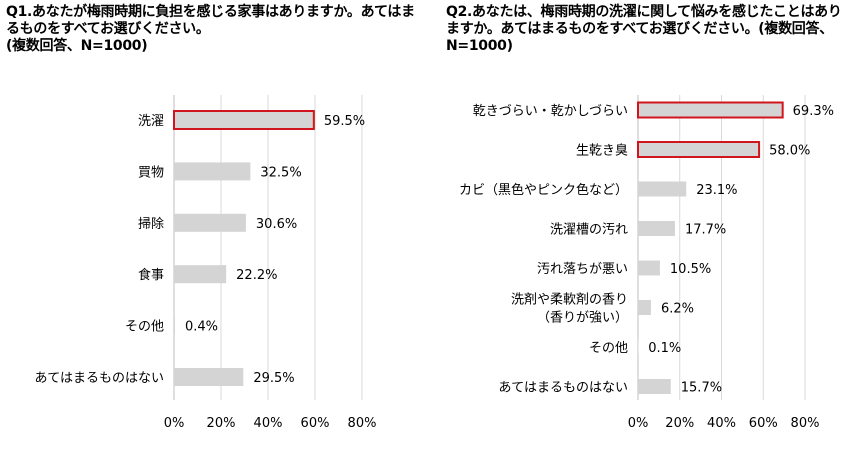 Image resolution: width=863 pixels, height=450 pixels. I want to click on value-label: 0.1%, so click(664, 348).